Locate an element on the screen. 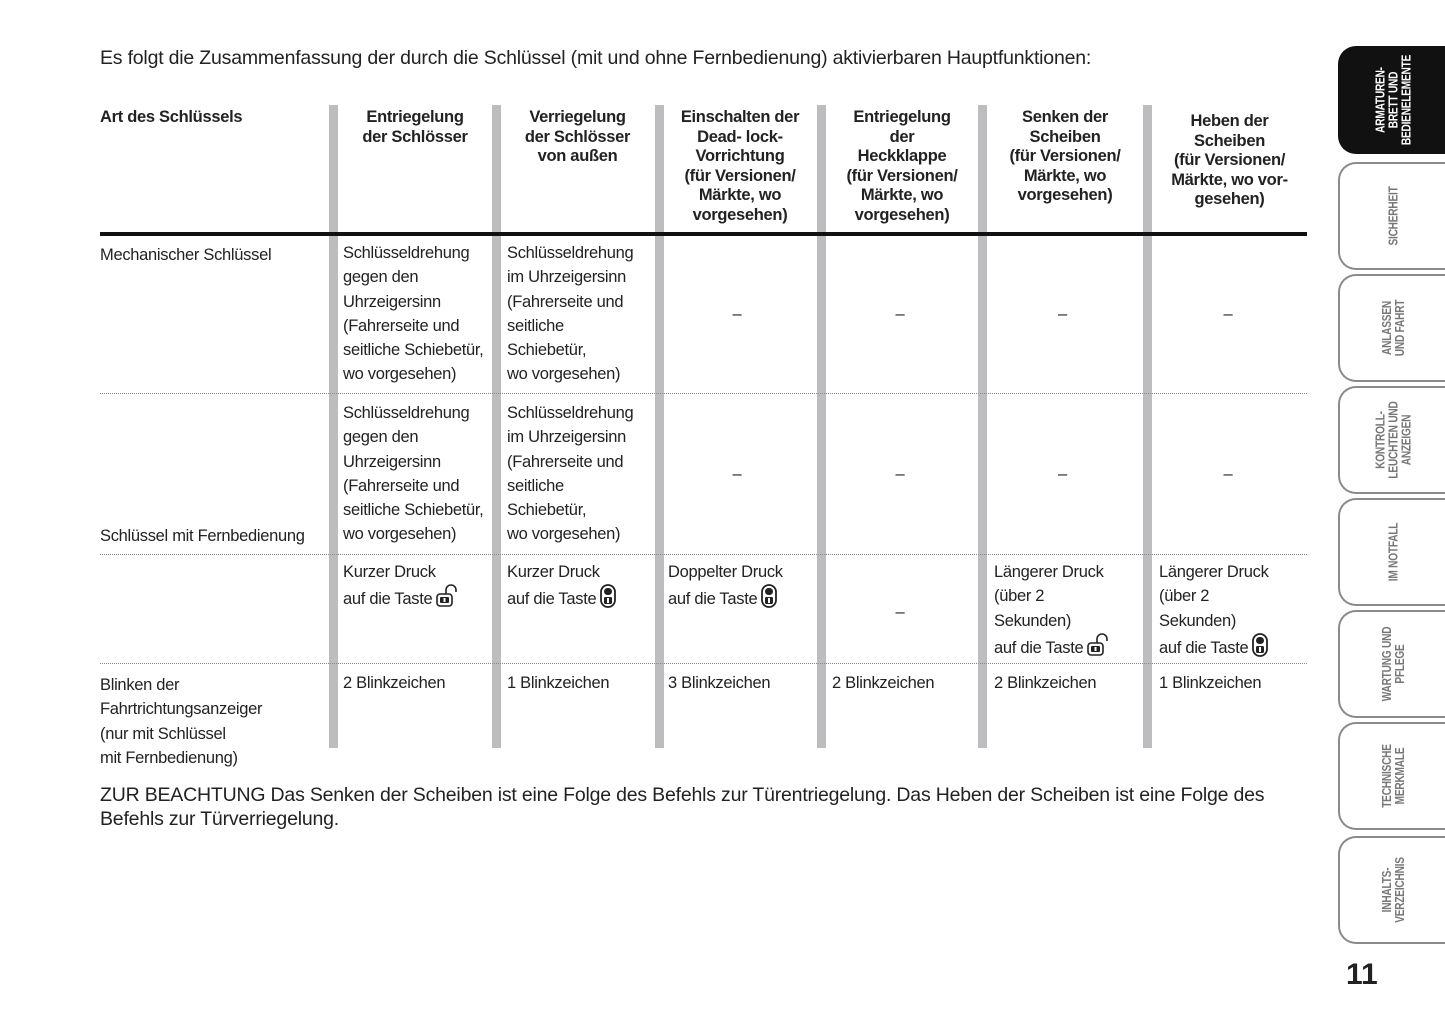 The height and width of the screenshot is (1026, 1445). header-rule is located at coordinates (703, 234).